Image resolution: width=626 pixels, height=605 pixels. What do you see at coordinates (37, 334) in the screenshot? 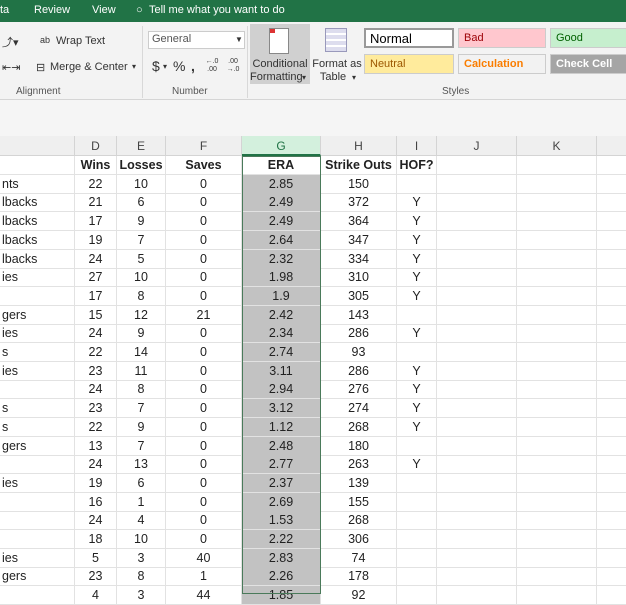
I see `cell: ies` at bounding box center [37, 334].